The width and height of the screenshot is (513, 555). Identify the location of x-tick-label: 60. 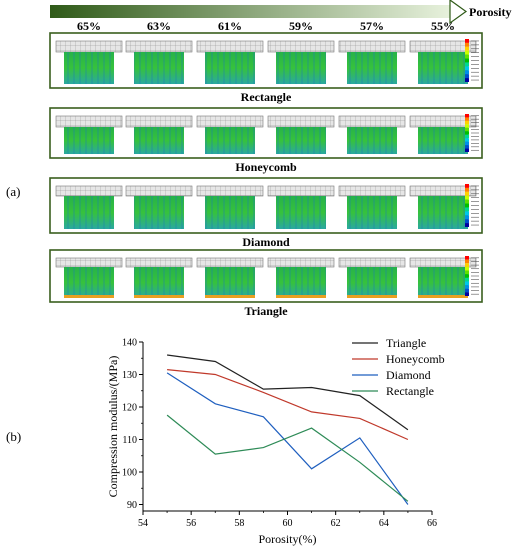
(288, 523).